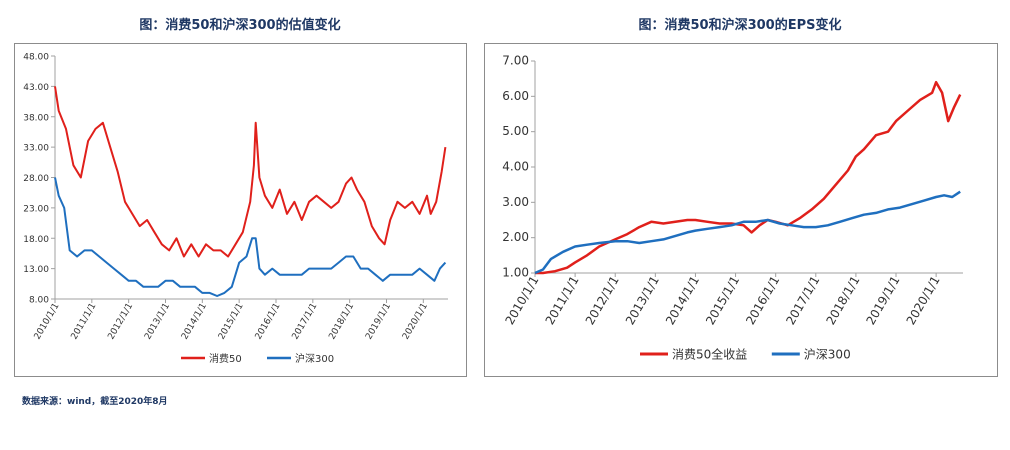  What do you see at coordinates (762, 301) in the screenshot?
I see `eps-x-tick-label: 2016/1/1` at bounding box center [762, 301].